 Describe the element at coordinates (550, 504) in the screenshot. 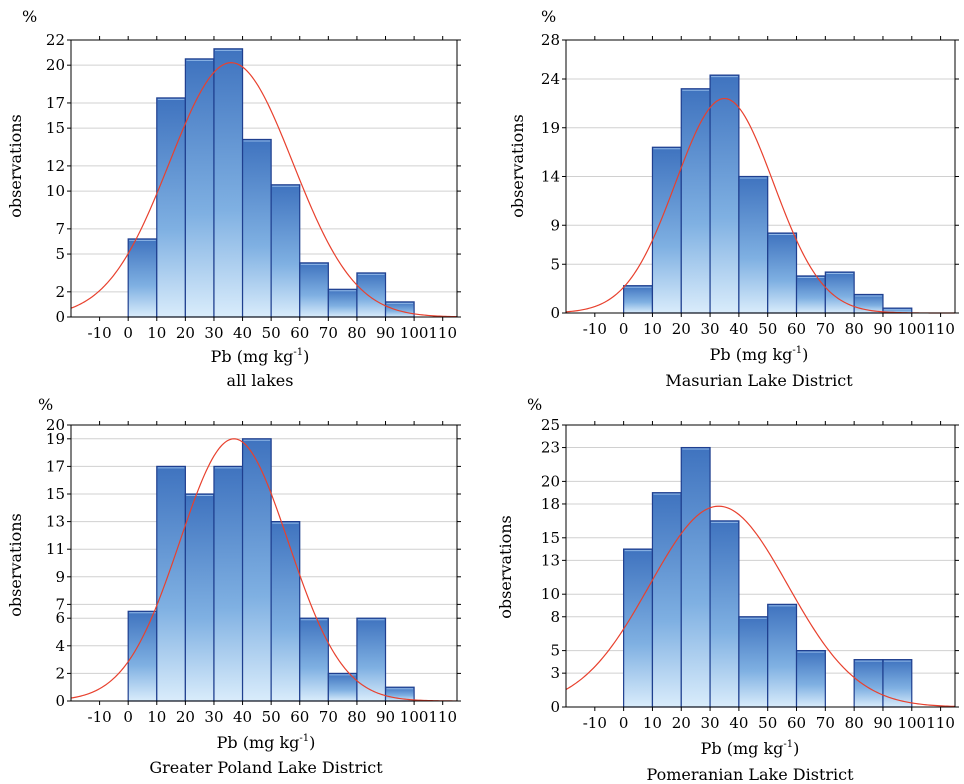

I see `y-tick-label: 18` at that location.